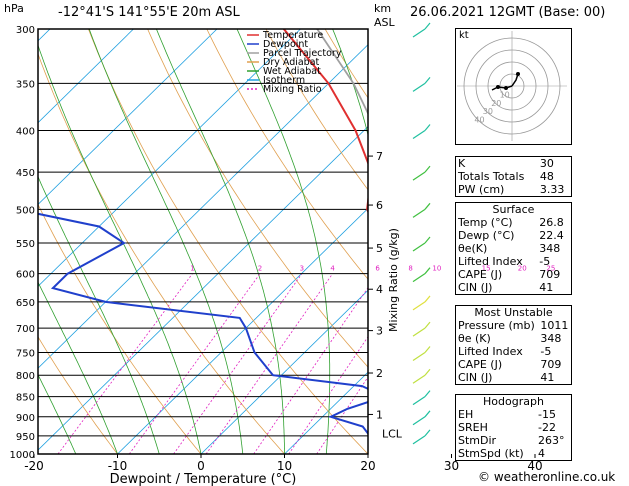 This screenshot has height=486, width=629. What do you see at coordinates (474, 338) in the screenshot?
I see `mu-label: θe (K)` at bounding box center [474, 338].